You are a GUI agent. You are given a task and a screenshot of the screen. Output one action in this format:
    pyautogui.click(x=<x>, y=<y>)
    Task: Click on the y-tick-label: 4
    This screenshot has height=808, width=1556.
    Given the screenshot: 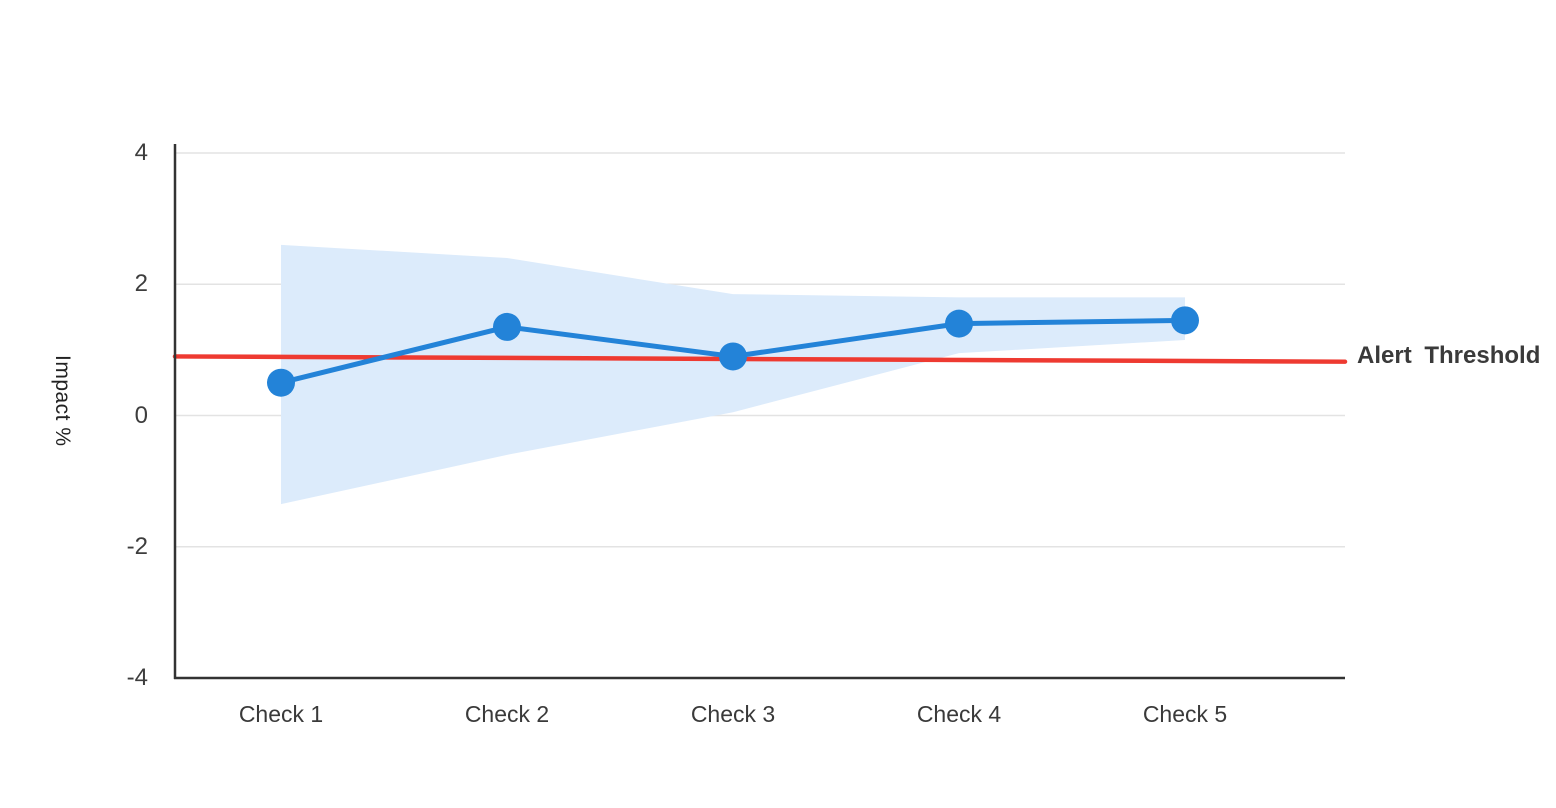 What is the action you would take?
    pyautogui.click(x=141, y=152)
    